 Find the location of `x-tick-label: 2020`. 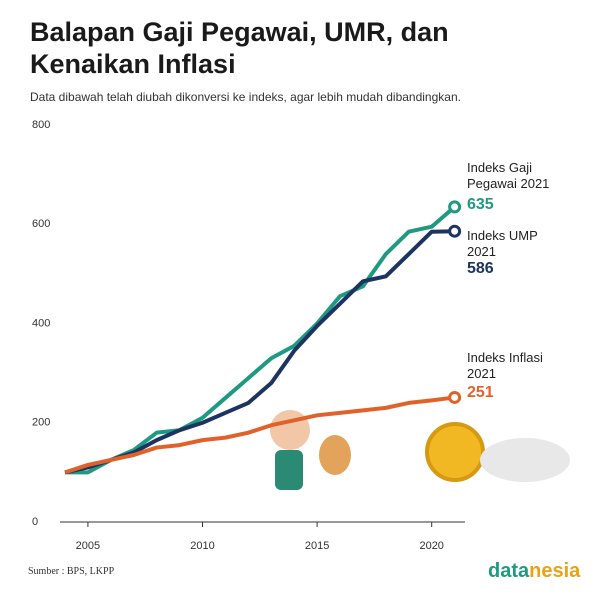

x-tick-label: 2020 is located at coordinates (431, 546).